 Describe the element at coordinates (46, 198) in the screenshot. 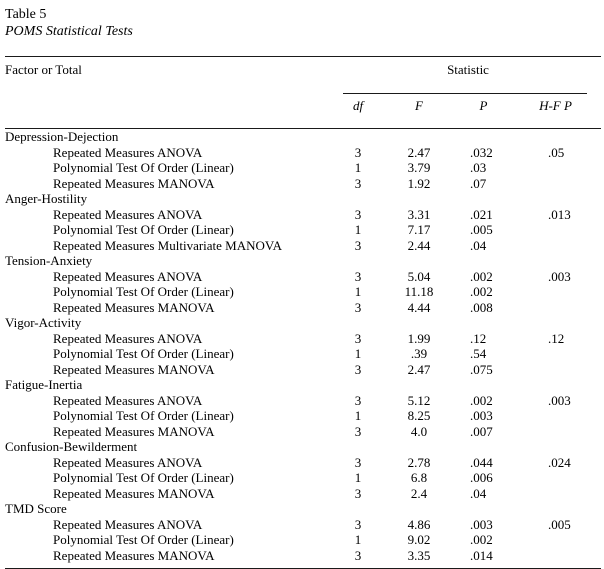

I see `factor-name: Anger-Hostility` at that location.